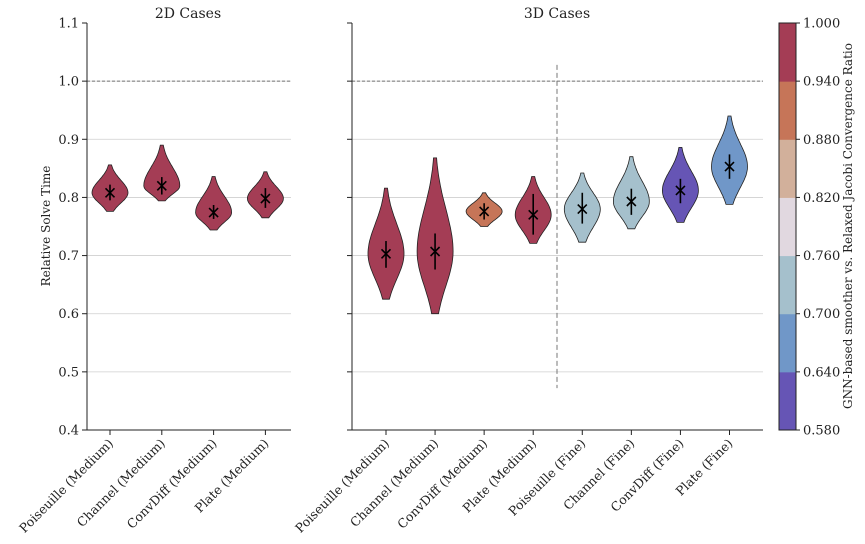  What do you see at coordinates (821, 82) in the screenshot?
I see `colorbar-tick-label-6: 0.940` at bounding box center [821, 82].